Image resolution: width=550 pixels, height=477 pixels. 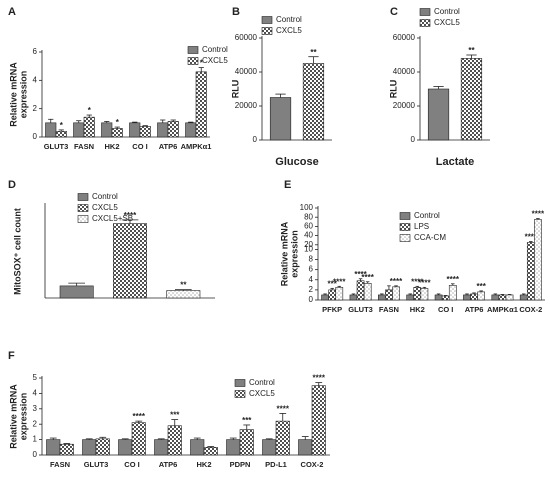 I want to click on x-tick-label: GLUT3, so click(x=56, y=146).